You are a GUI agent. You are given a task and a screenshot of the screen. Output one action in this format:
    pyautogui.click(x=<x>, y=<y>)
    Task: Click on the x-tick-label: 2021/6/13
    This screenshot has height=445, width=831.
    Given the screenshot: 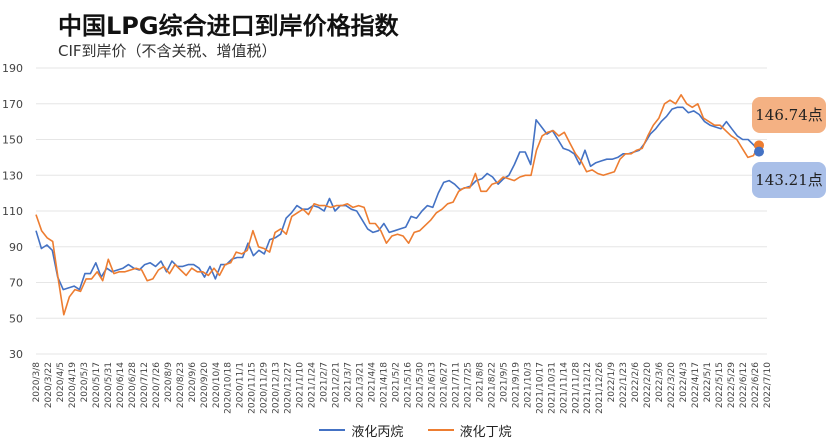 What is the action you would take?
    pyautogui.click(x=432, y=385)
    